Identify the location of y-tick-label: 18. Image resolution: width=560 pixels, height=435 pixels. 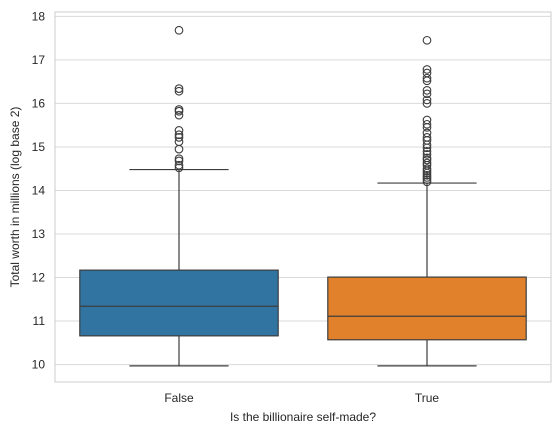
(39, 16).